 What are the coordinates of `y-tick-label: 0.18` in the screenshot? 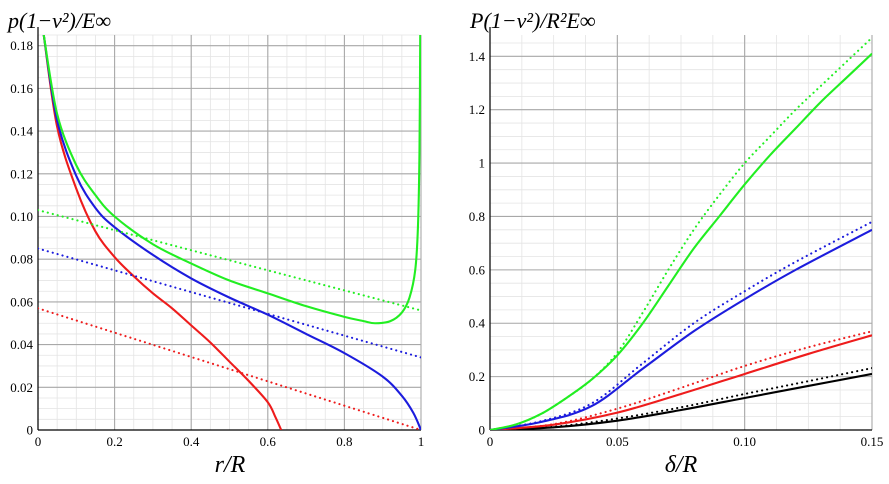 It's located at (21, 45).